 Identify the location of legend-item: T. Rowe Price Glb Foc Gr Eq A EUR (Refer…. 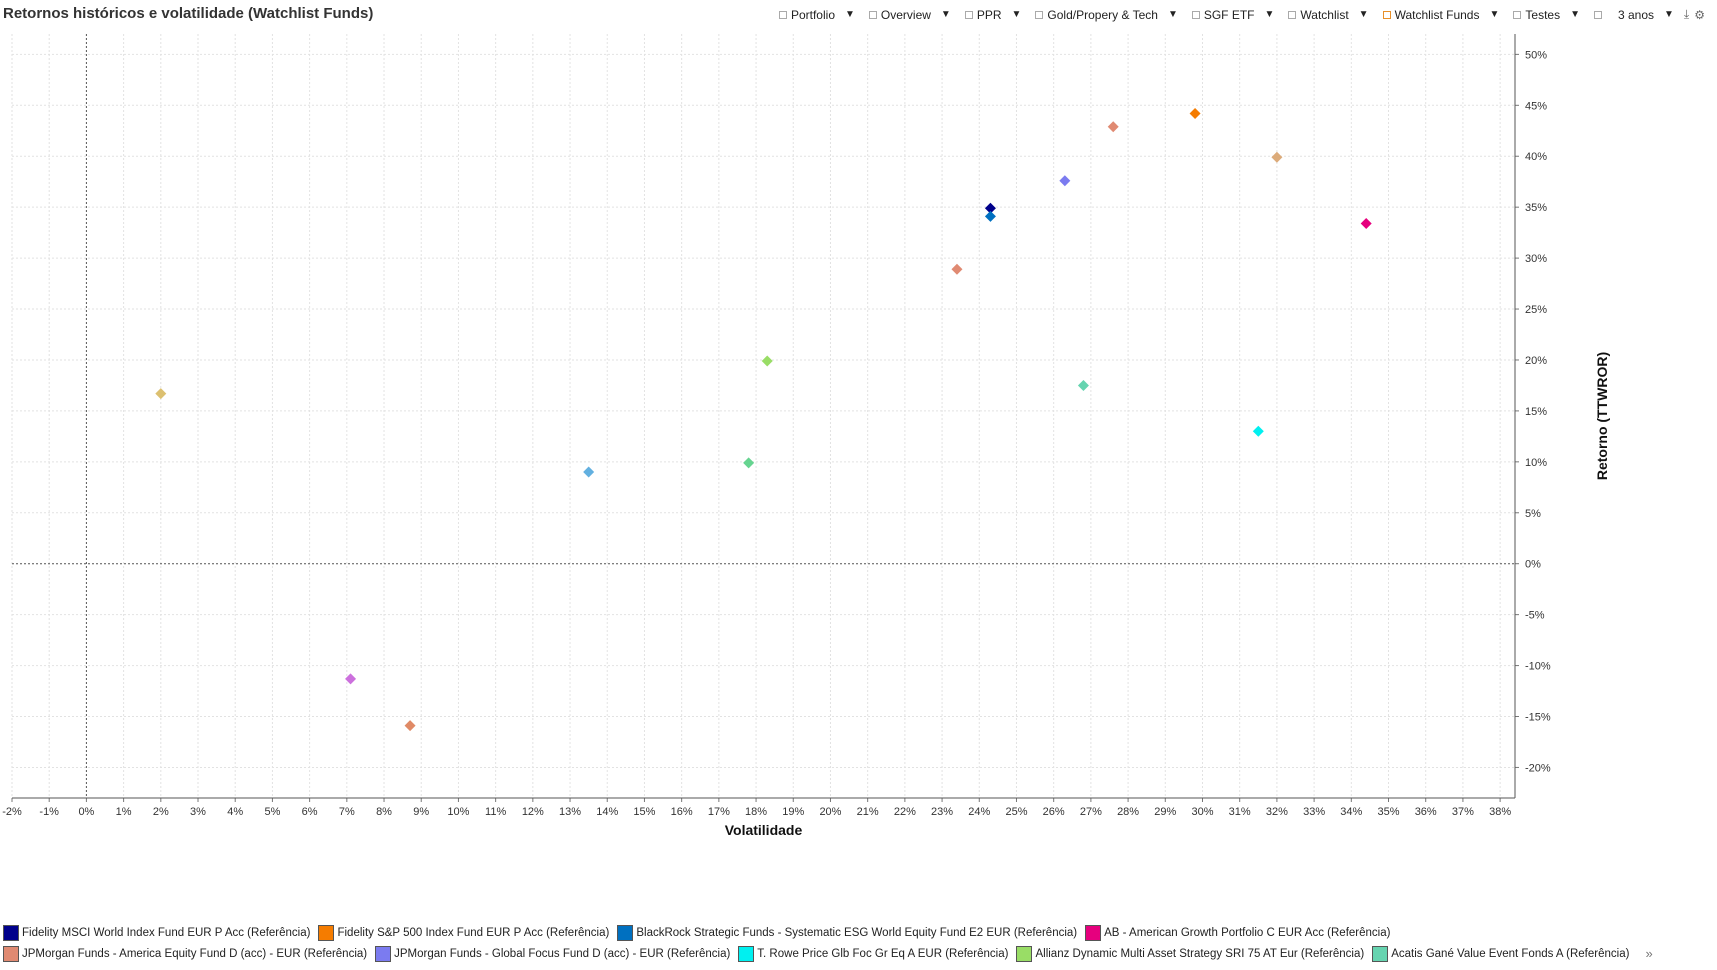
(873, 953).